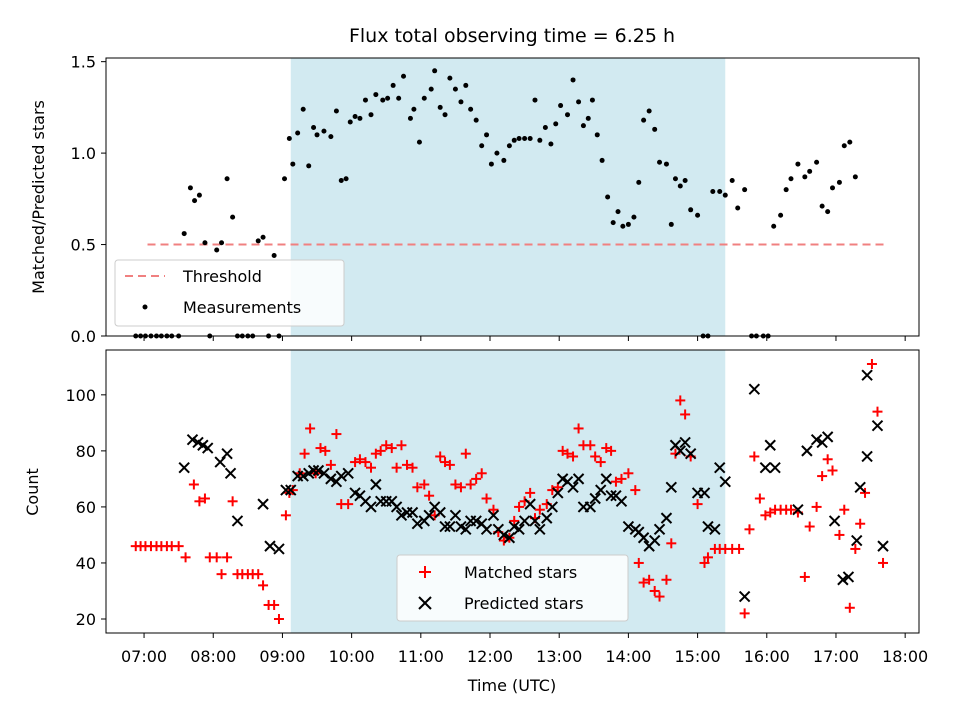 This screenshot has height=720, width=960. I want to click on chart-title: Flux total observing time = 6.25 h, so click(512, 36).